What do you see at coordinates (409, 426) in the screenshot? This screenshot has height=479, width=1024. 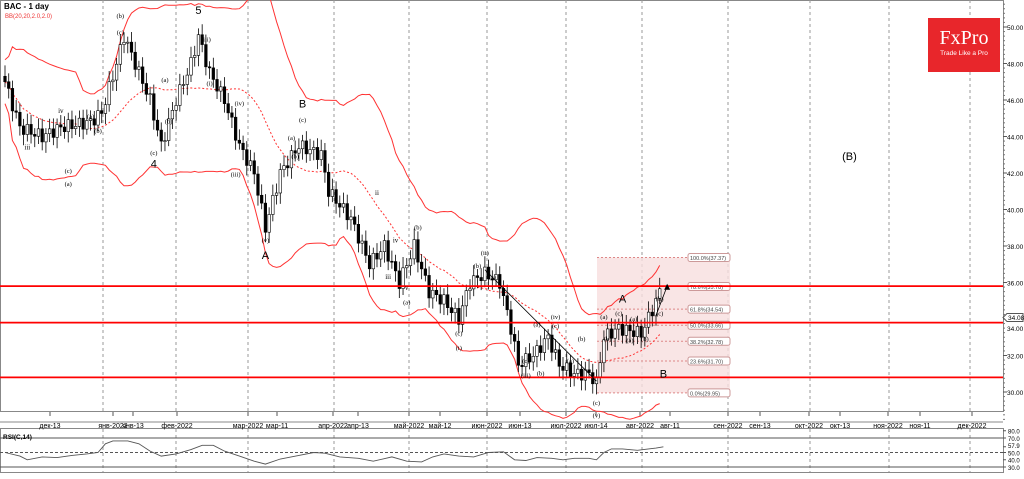 I see `x-tick-label: май-2022` at bounding box center [409, 426].